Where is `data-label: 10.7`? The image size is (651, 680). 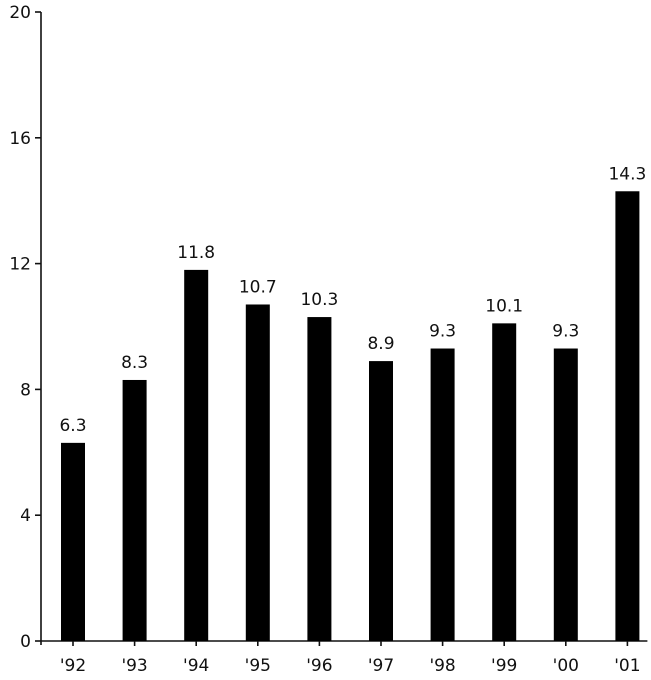 data-label: 10.7 is located at coordinates (258, 287).